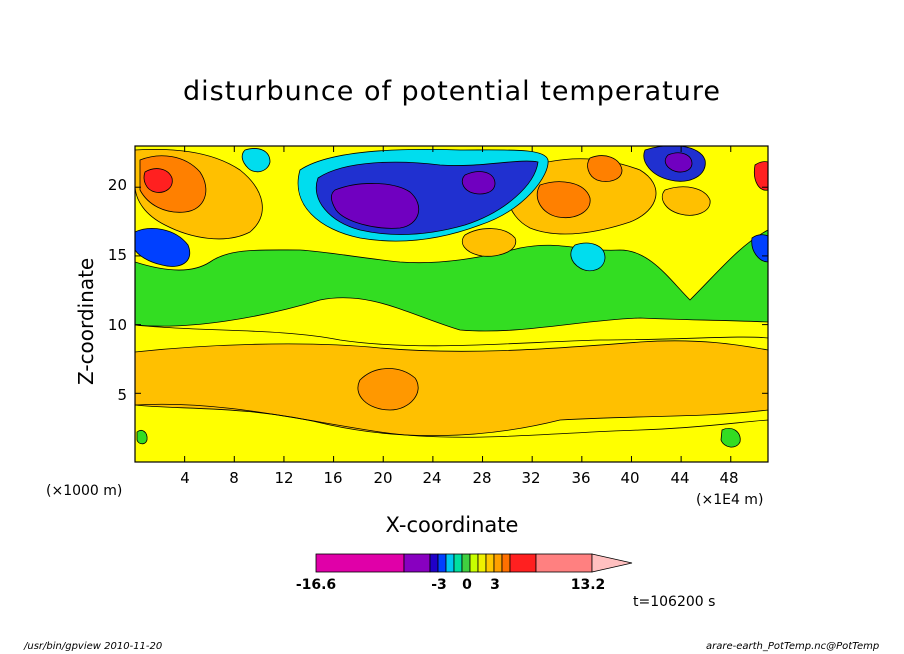 This screenshot has width=904, height=654. Describe the element at coordinates (86, 321) in the screenshot. I see `y-axis-label: Z-coordinate` at that location.